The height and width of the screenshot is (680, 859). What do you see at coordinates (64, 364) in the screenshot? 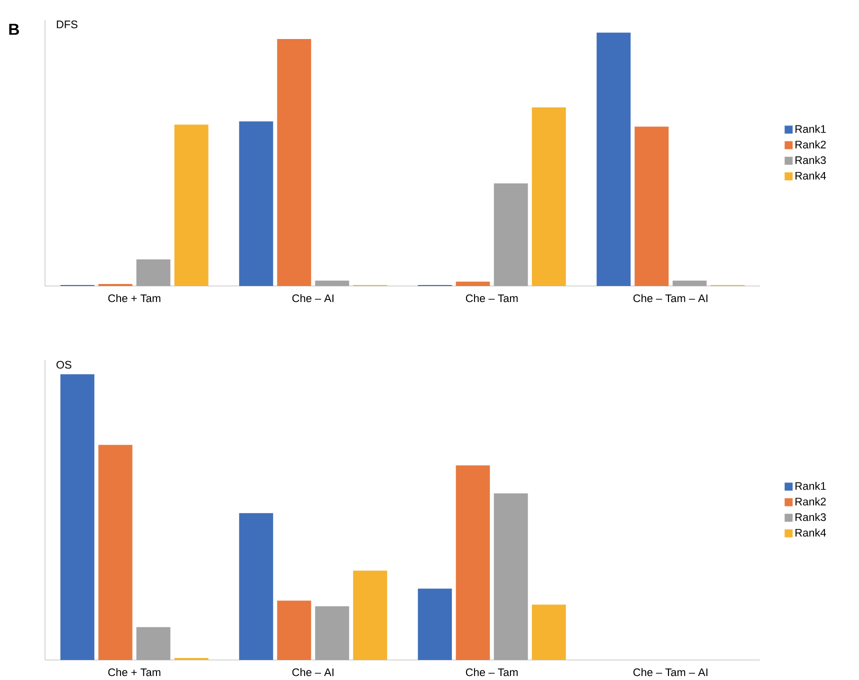
I see `chart-title: OS` at bounding box center [64, 364].